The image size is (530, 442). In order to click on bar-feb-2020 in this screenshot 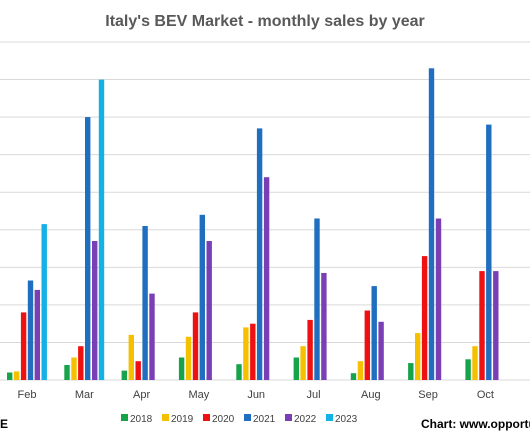, I will do `click(23, 346)`.